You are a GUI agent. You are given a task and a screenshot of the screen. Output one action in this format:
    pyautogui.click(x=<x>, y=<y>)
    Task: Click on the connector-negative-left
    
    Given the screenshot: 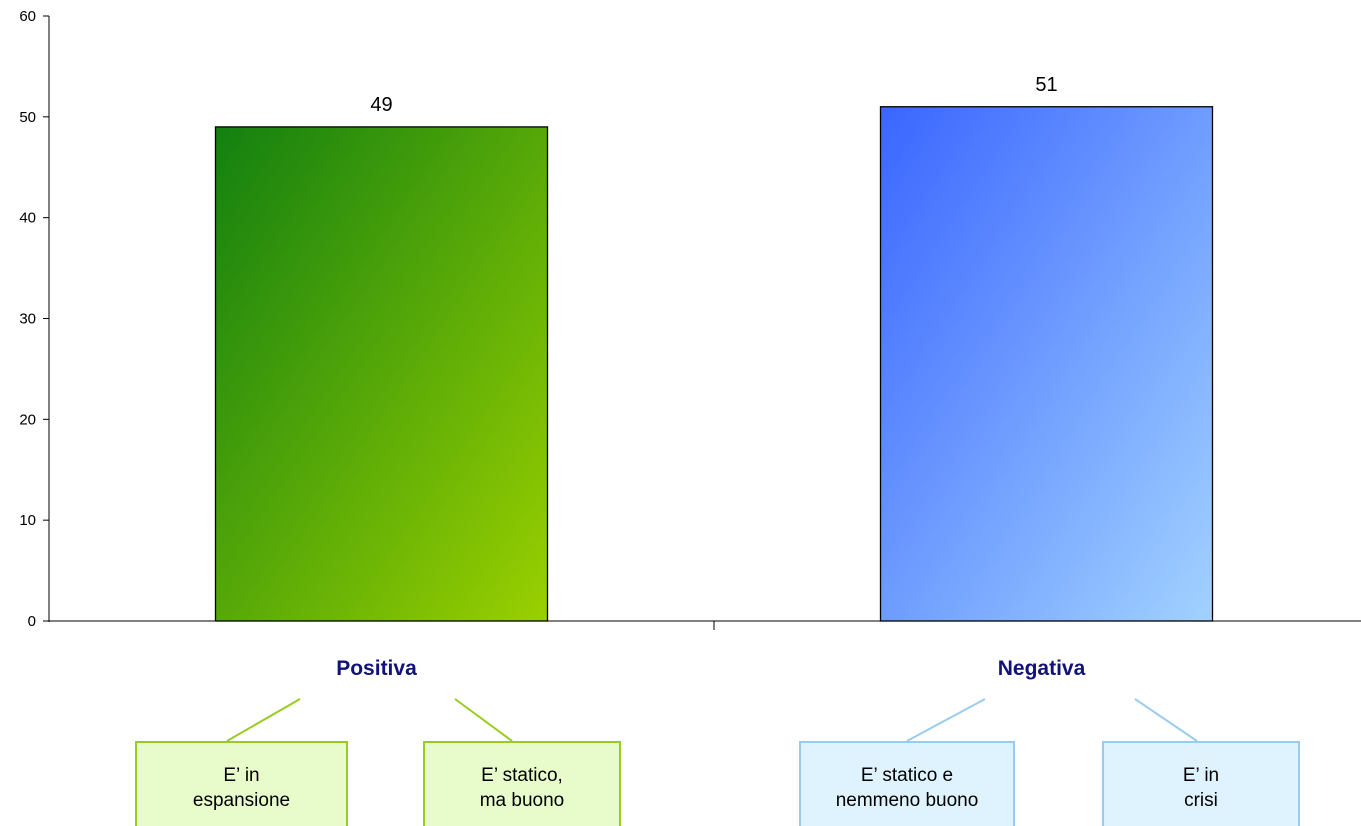 What is the action you would take?
    pyautogui.click(x=946, y=720)
    